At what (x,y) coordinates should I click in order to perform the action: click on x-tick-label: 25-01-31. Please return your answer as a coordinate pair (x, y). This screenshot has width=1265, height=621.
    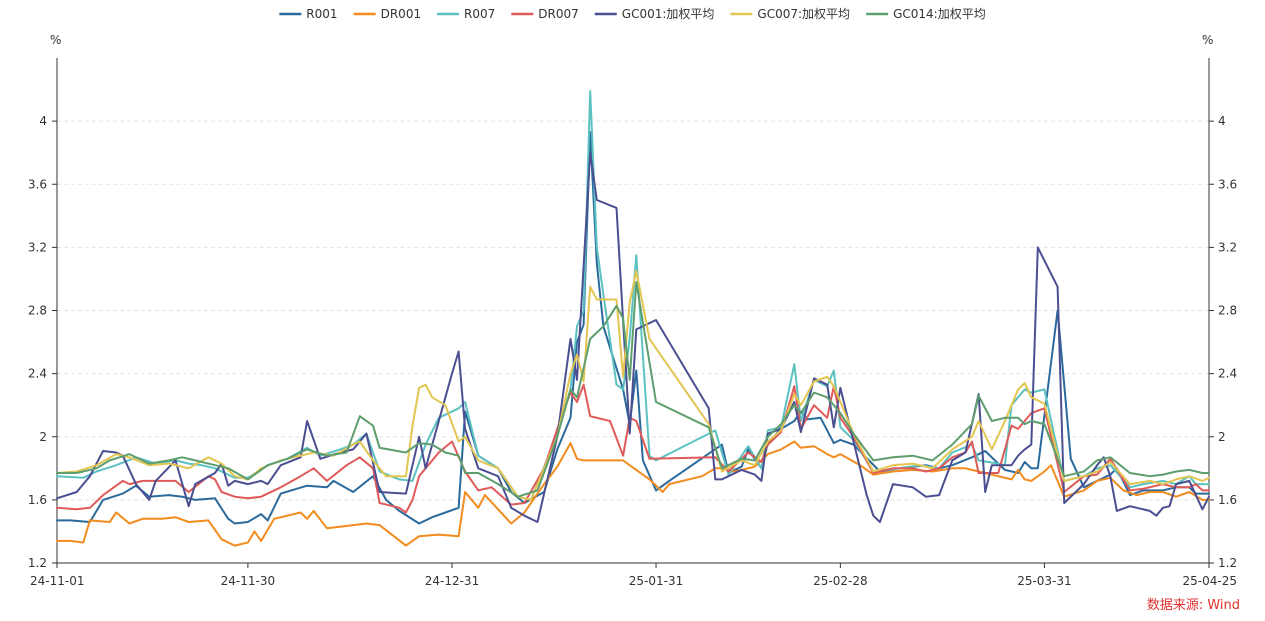
    Looking at the image, I should click on (656, 581).